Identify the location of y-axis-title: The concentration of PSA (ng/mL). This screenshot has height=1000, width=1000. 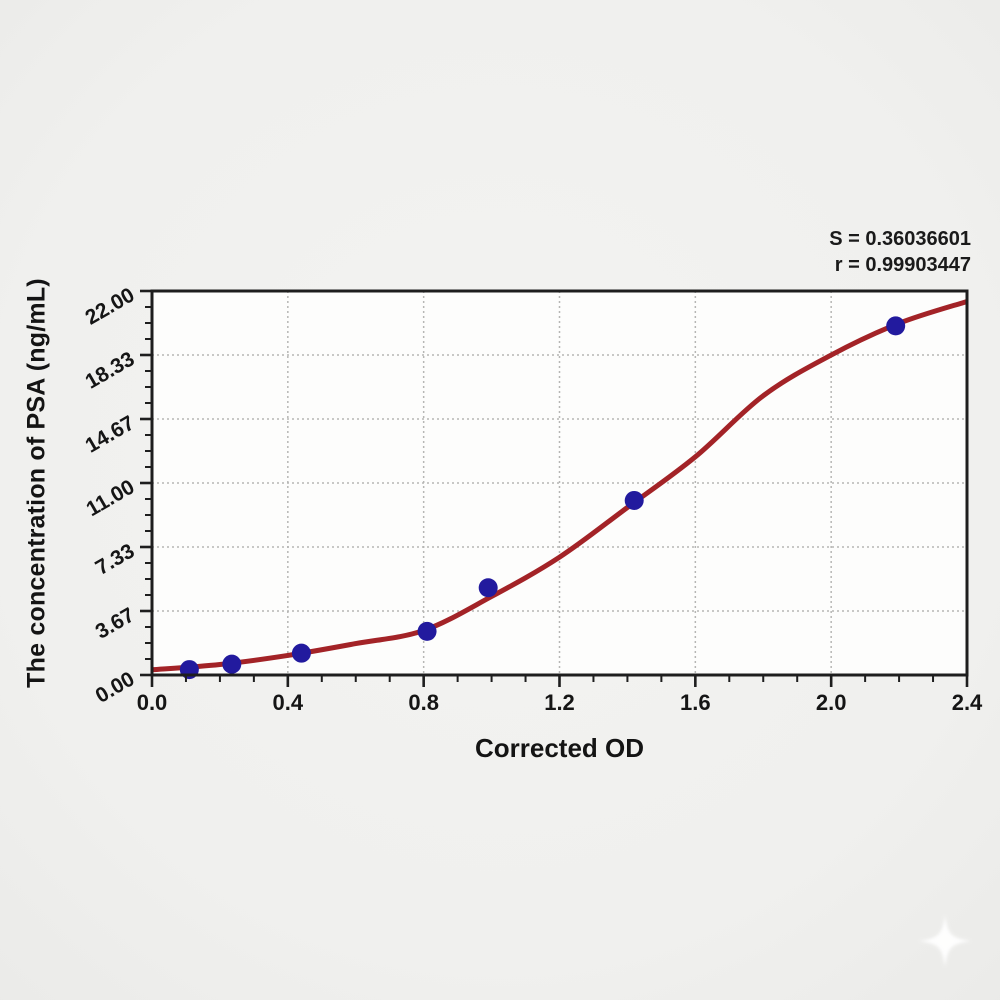
(36, 483).